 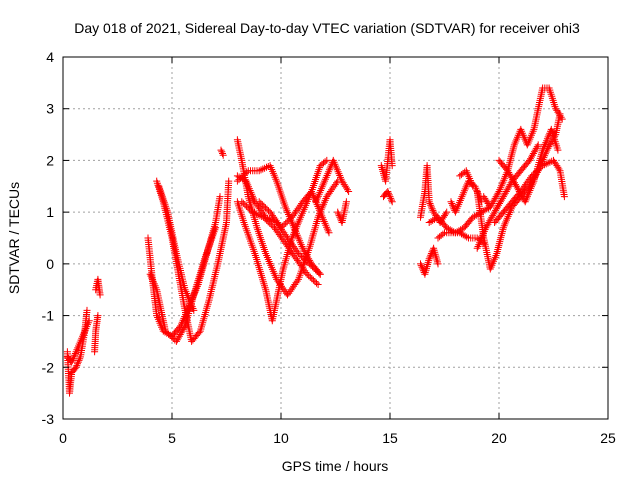 What do you see at coordinates (50, 160) in the screenshot?
I see `y-tick-label: 2` at bounding box center [50, 160].